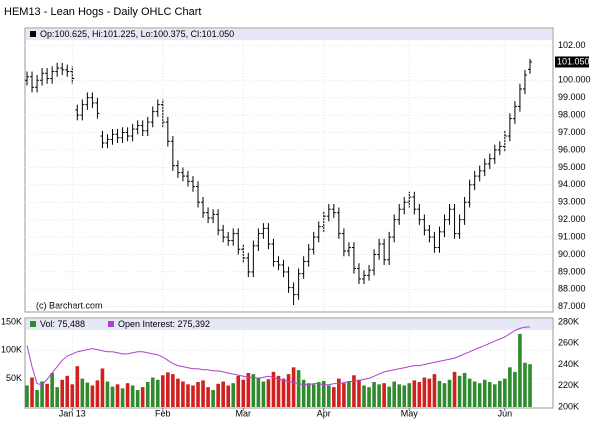 Image resolution: width=600 pixels, height=425 pixels. Describe the element at coordinates (102, 12) in the screenshot. I see `chart-title: HEM13 - Lean Hogs - Daily OHLC Chart` at that location.